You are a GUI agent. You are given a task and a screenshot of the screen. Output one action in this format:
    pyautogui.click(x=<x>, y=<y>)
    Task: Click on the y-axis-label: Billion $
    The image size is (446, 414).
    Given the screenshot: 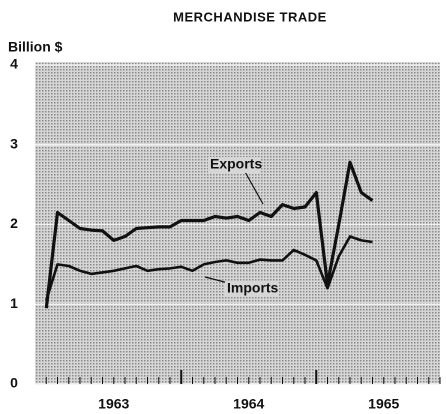 What is the action you would take?
    pyautogui.click(x=35, y=47)
    